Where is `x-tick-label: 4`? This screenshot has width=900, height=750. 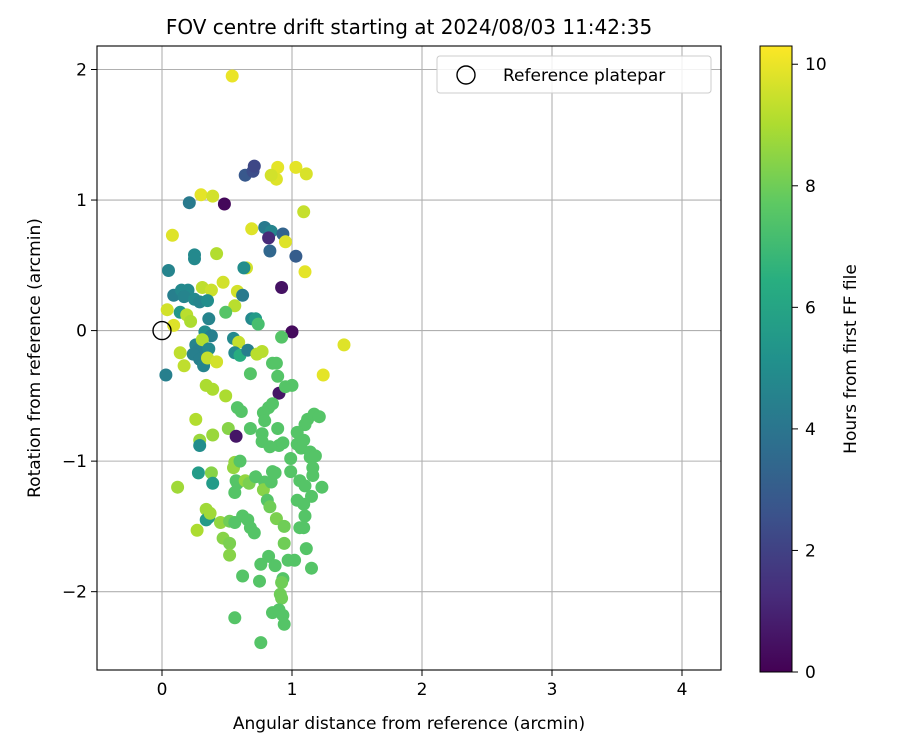 x-tick-label: 4 is located at coordinates (682, 690).